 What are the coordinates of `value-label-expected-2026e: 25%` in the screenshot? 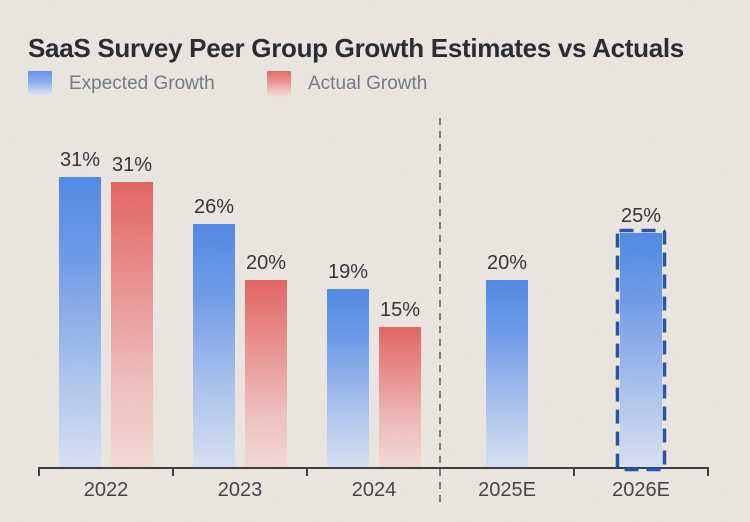 It's located at (641, 216).